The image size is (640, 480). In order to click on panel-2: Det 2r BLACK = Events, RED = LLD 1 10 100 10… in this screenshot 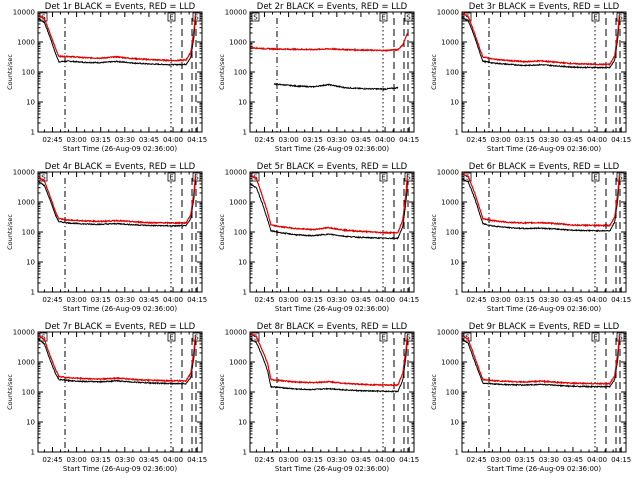, I will do `click(318, 77)`.